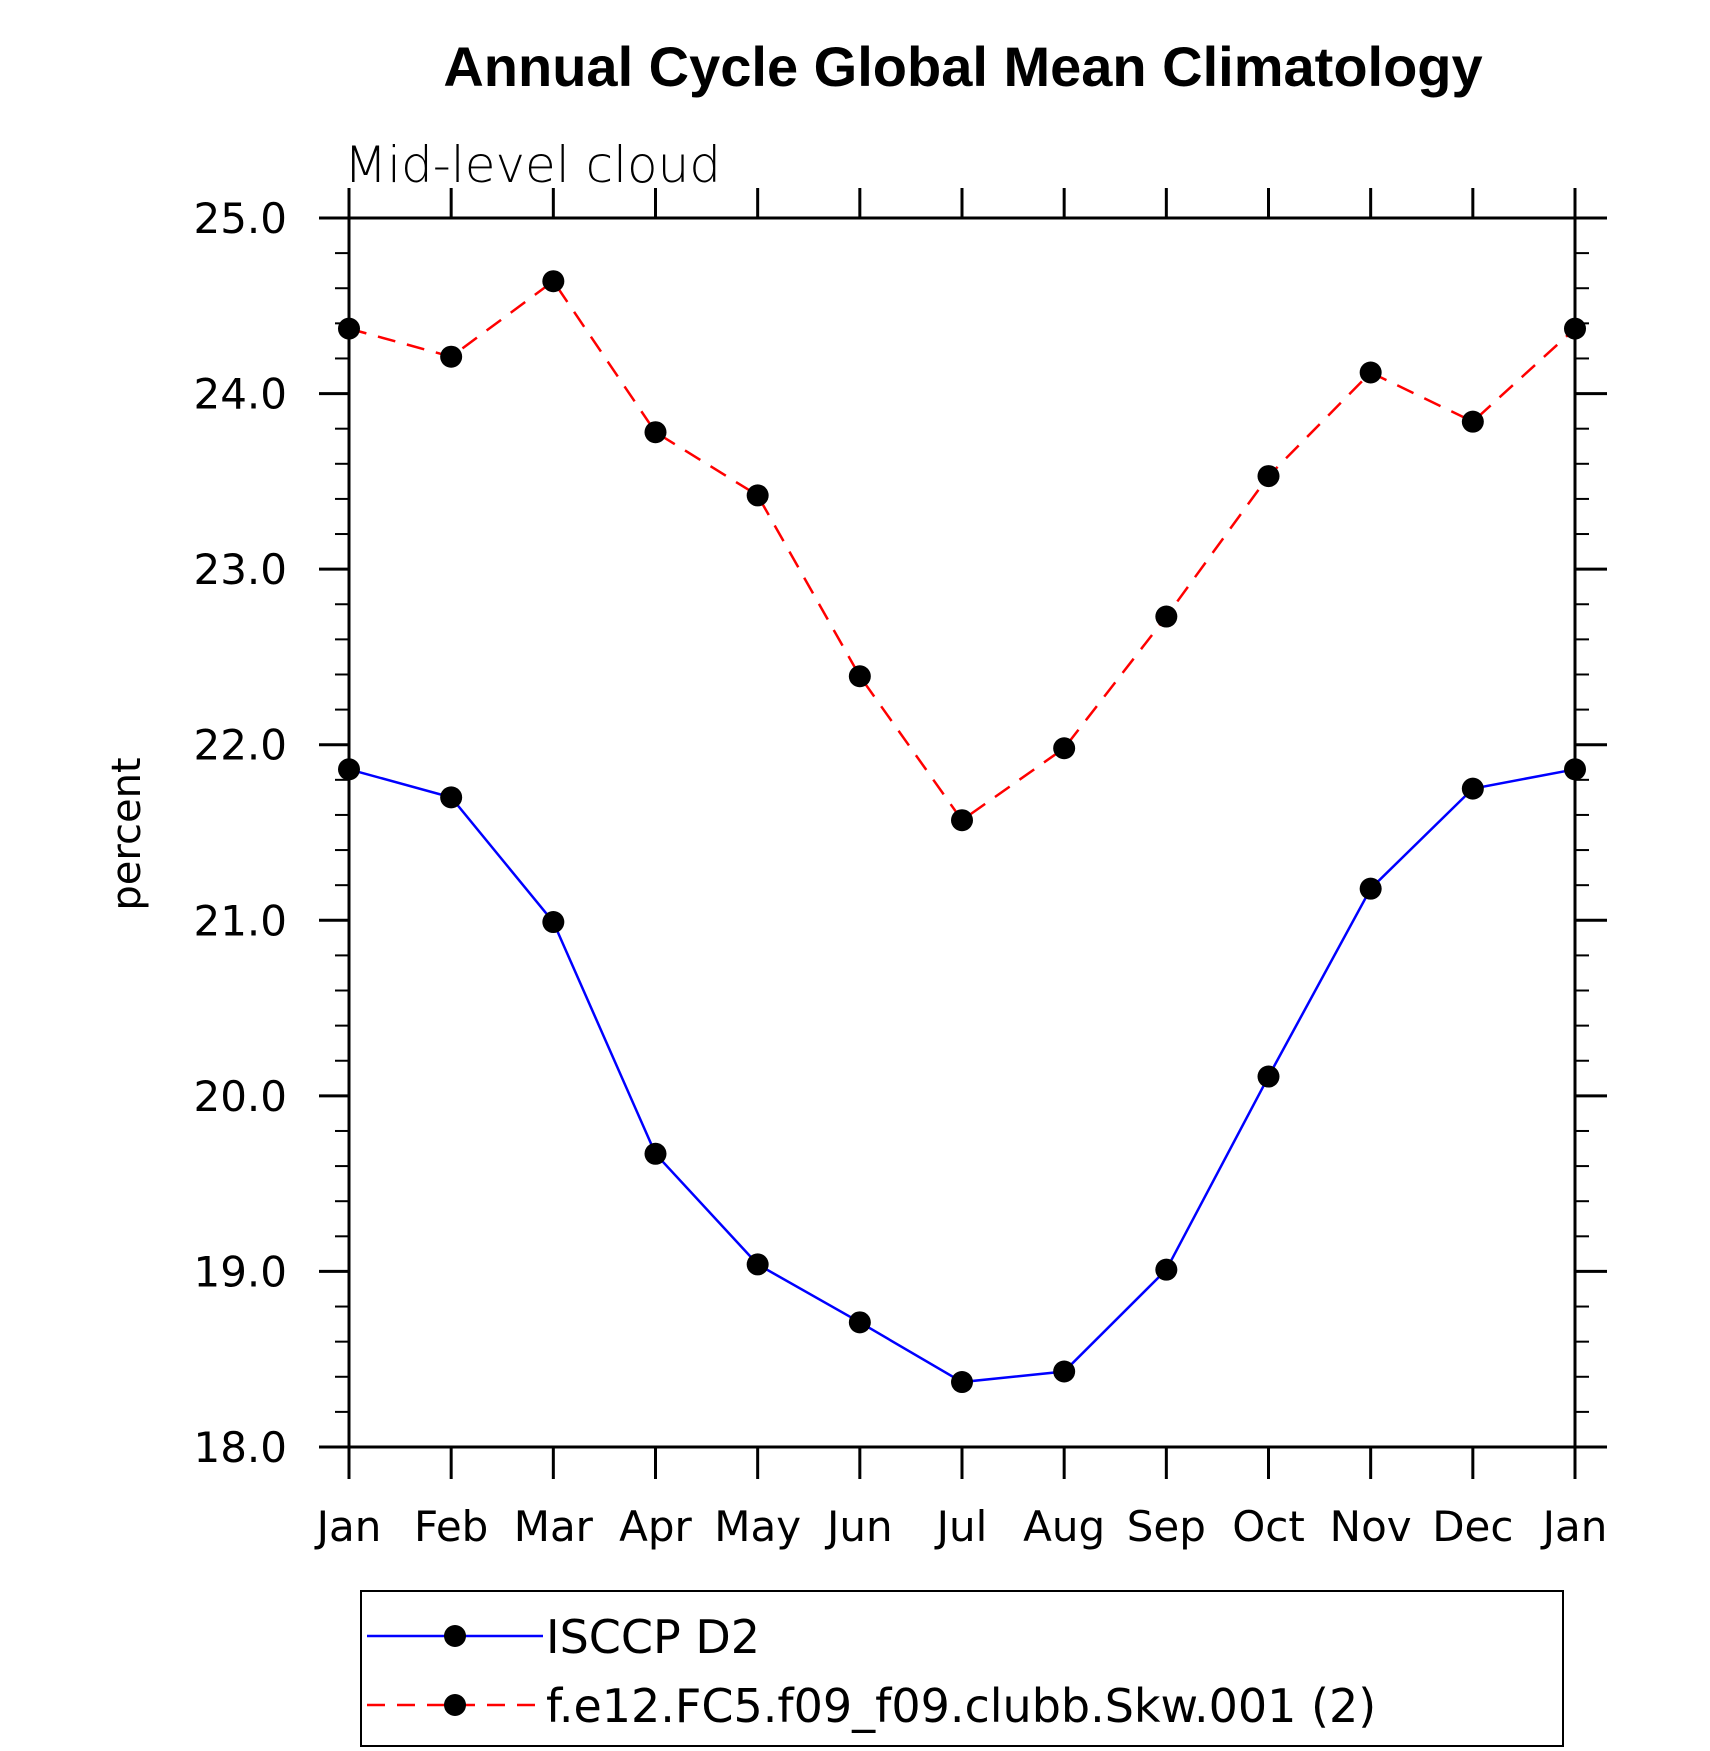 This screenshot has height=1751, width=1710. Describe the element at coordinates (532, 165) in the screenshot. I see `chart-subtitle: Mid-level cloud` at that location.